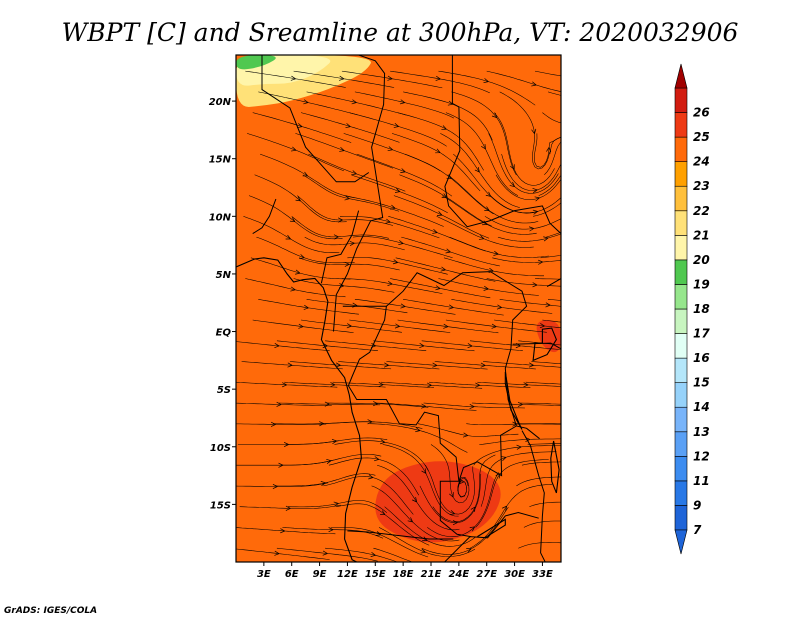 The width and height of the screenshot is (800, 618). Describe the element at coordinates (256, 62) in the screenshot. I see `wbpt-region` at that location.